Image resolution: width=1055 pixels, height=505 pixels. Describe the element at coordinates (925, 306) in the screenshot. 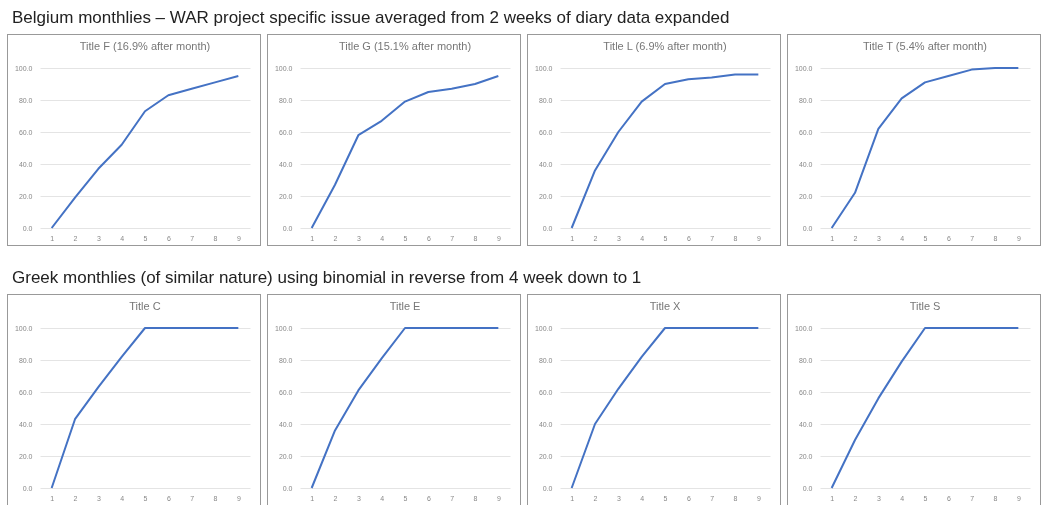

I see `chart-title: Title S` at that location.